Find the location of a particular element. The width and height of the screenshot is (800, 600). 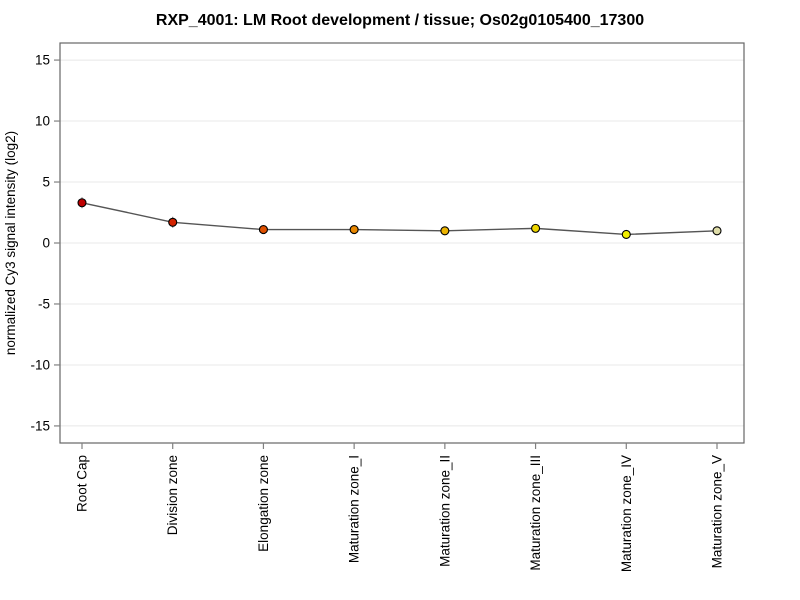

x-category-label: Maturation zone_III is located at coordinates (535, 513).